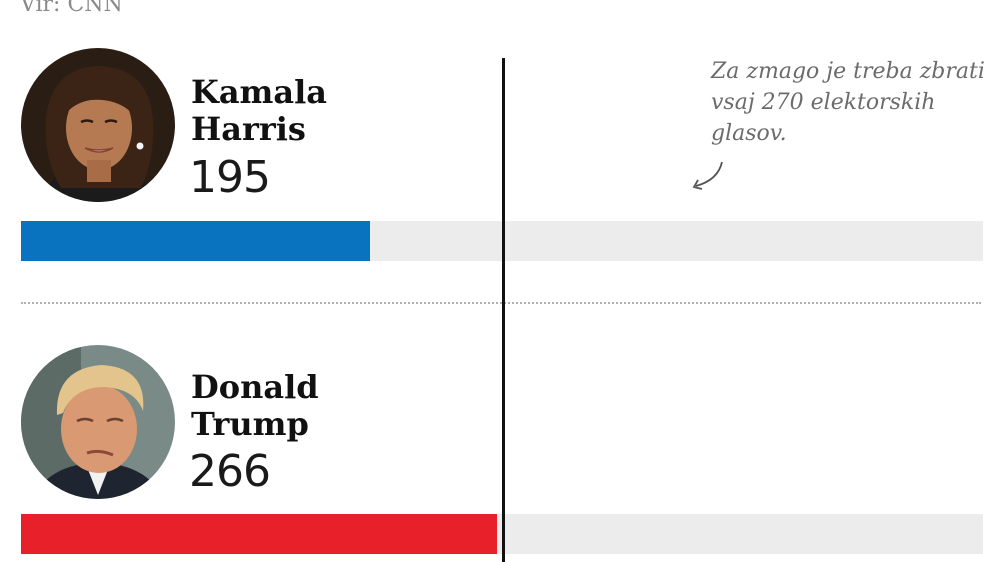 The width and height of the screenshot is (1000, 562). Describe the element at coordinates (230, 177) in the screenshot. I see `harris-votes-label: 195` at that location.